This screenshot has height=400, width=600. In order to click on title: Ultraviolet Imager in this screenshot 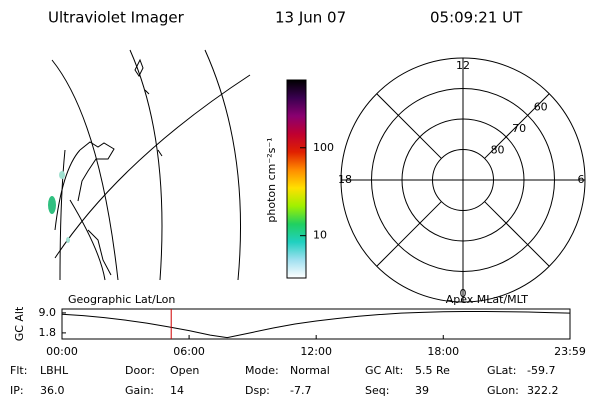, I will do `click(116, 18)`.